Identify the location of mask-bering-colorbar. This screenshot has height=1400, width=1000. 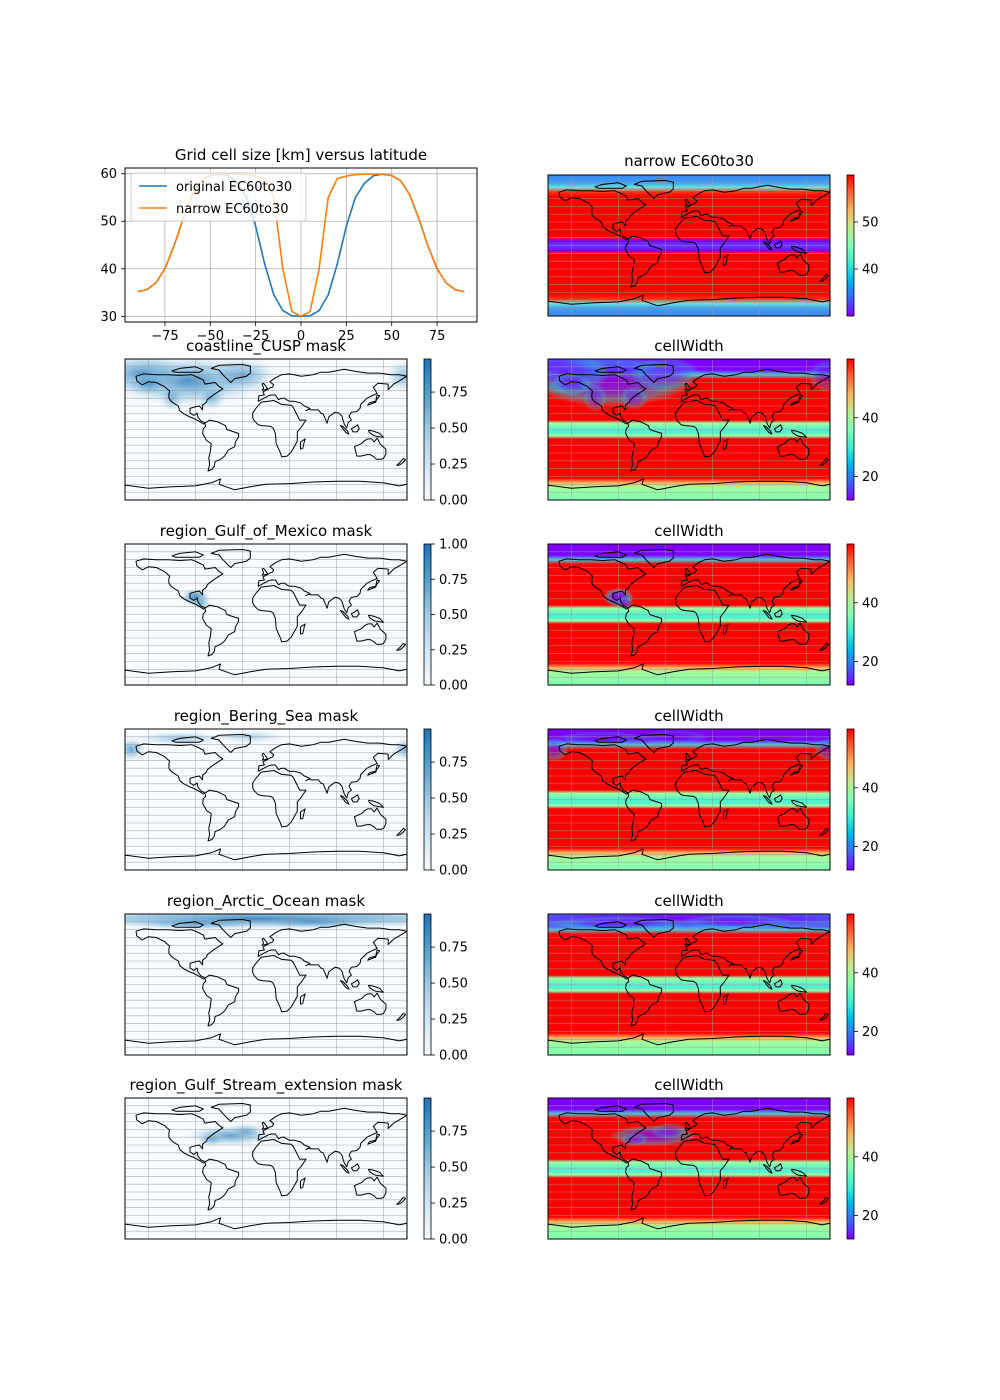
(427, 799).